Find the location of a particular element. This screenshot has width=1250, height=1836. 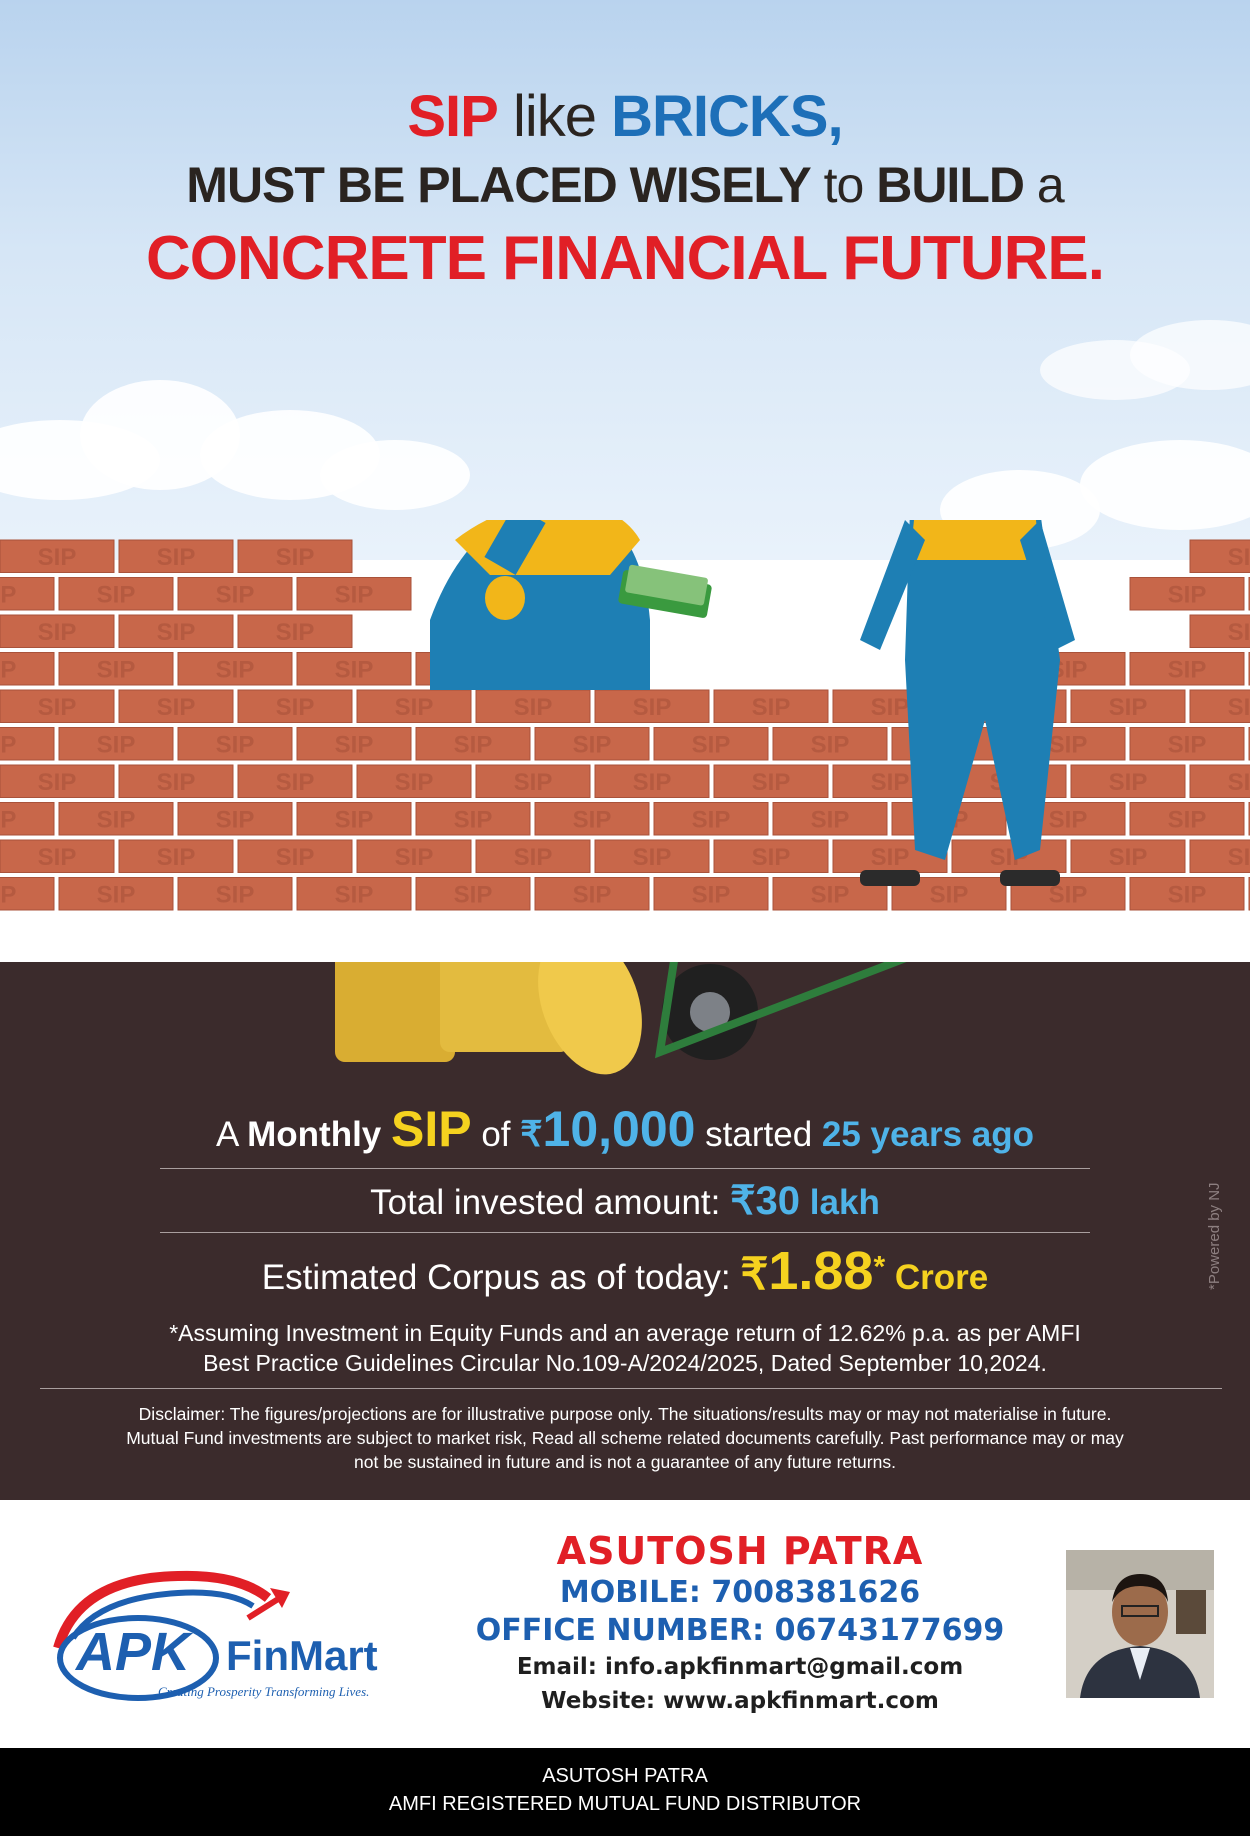

contact-email: Email: info.apkfinmart@gmail.com is located at coordinates (740, 1667).